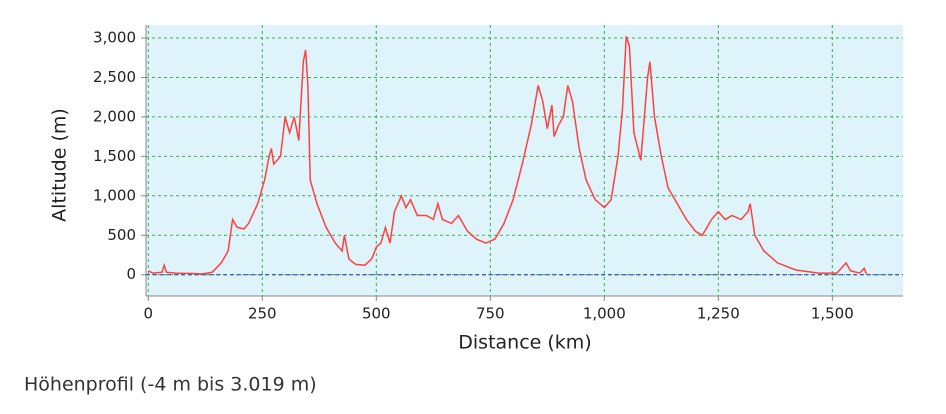  I want to click on y-tick-label: 2,500, so click(114, 77).